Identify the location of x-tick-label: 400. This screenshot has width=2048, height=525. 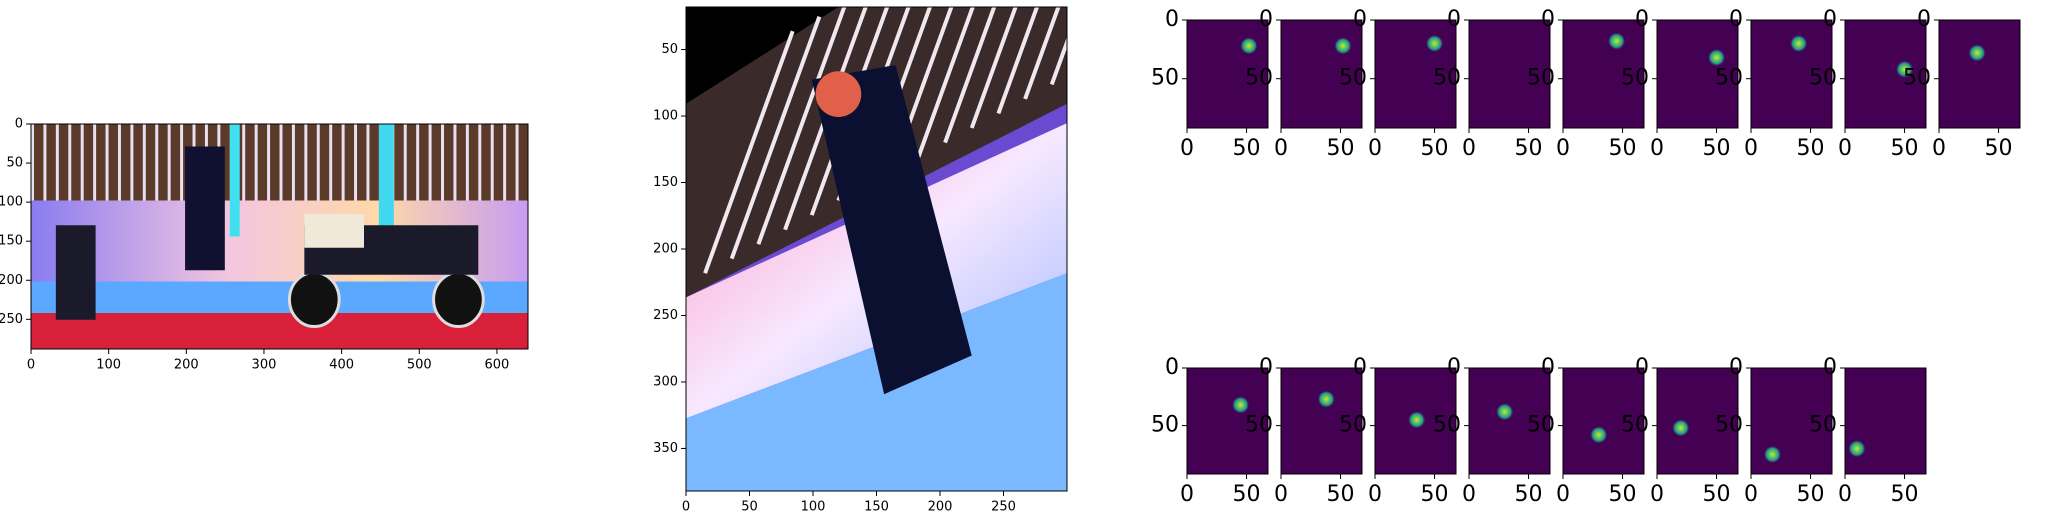
(341, 364).